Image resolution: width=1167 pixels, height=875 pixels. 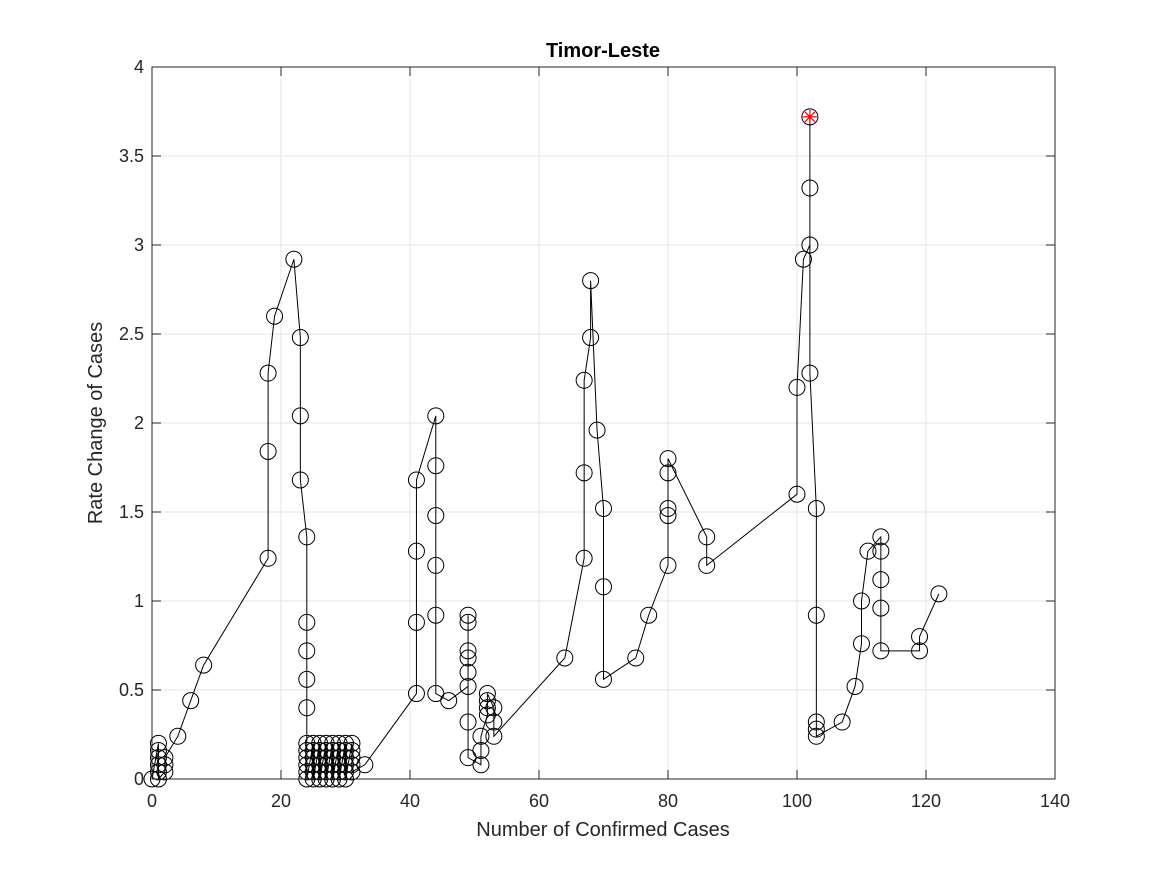 What do you see at coordinates (152, 801) in the screenshot?
I see `x-tick-label: 0` at bounding box center [152, 801].